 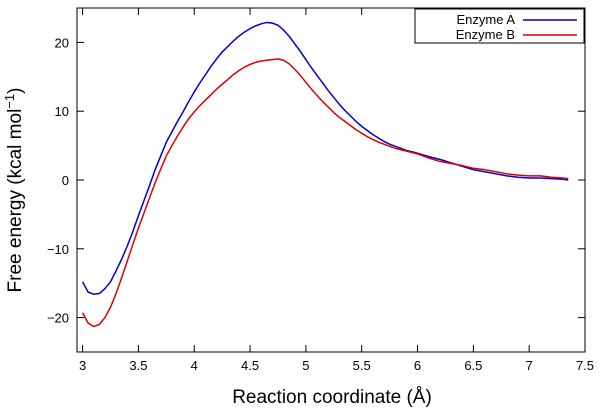 I want to click on y-axis-label-superscript: −1, so click(x=9, y=101).